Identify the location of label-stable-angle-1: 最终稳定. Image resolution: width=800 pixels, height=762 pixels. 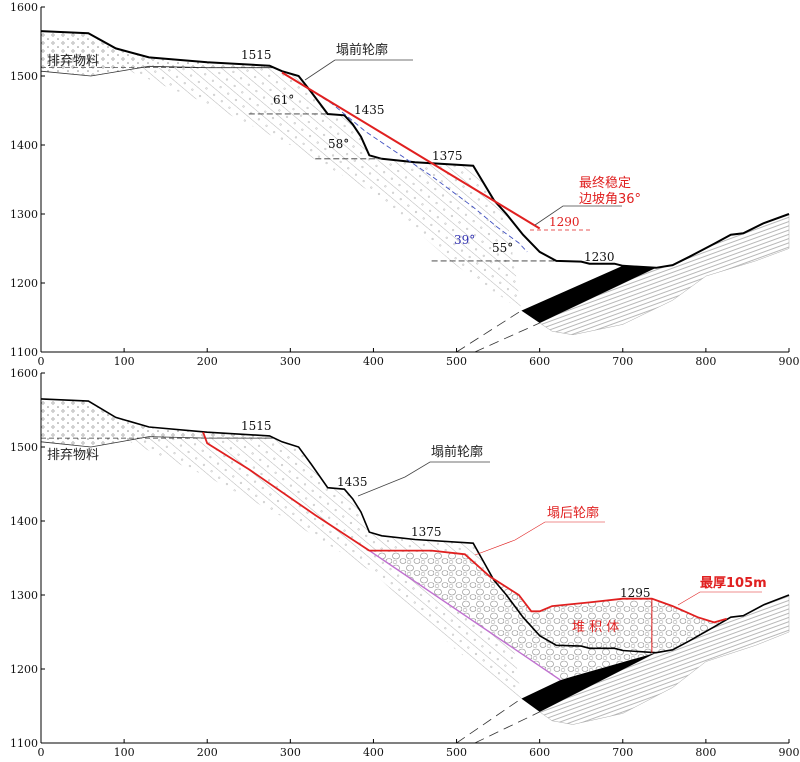
(605, 183).